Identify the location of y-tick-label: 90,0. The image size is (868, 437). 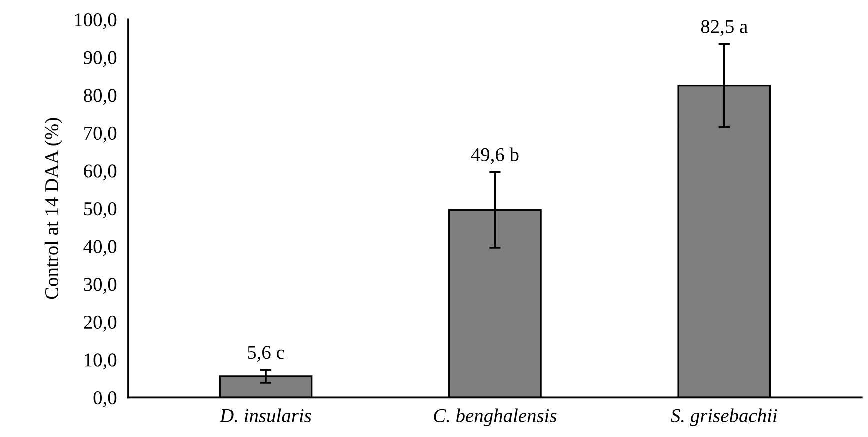
(100, 59).